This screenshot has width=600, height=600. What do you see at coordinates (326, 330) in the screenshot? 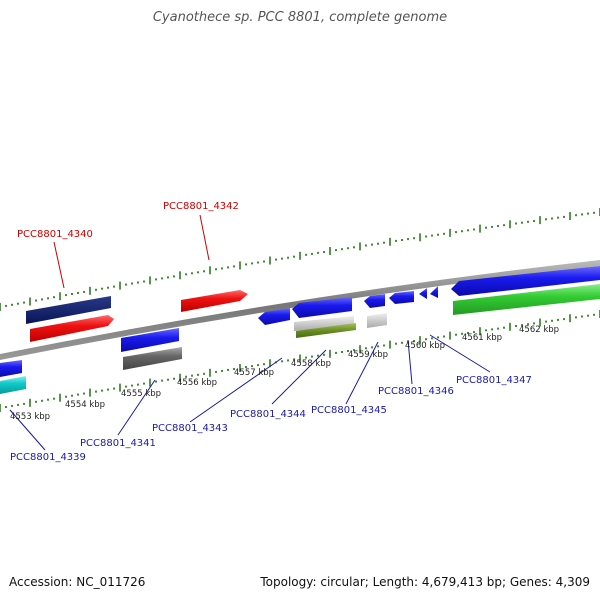
I see `gene-feature-4344-olive` at bounding box center [326, 330].